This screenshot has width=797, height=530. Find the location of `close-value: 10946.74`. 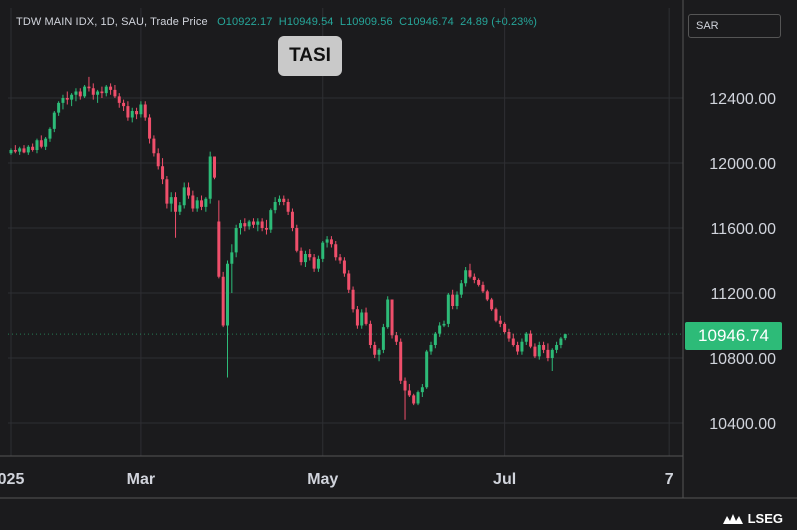

close-value: 10946.74 is located at coordinates (430, 22).